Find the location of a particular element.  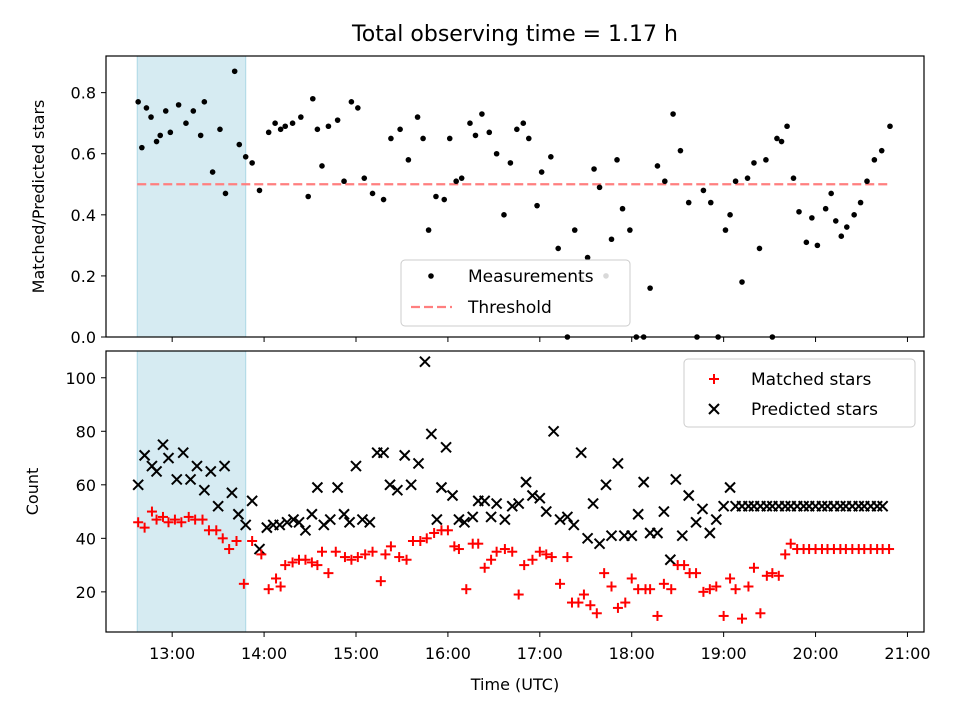

y-tick-label: 40 is located at coordinates (86, 538).